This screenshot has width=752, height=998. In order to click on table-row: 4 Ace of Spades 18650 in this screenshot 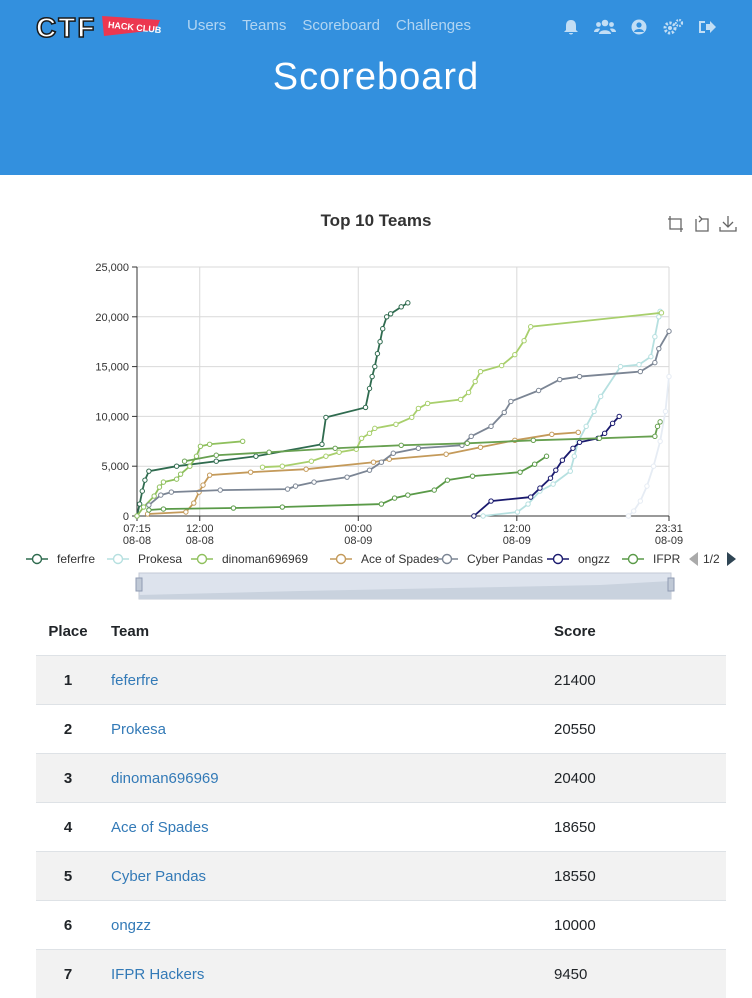, I will do `click(381, 827)`.